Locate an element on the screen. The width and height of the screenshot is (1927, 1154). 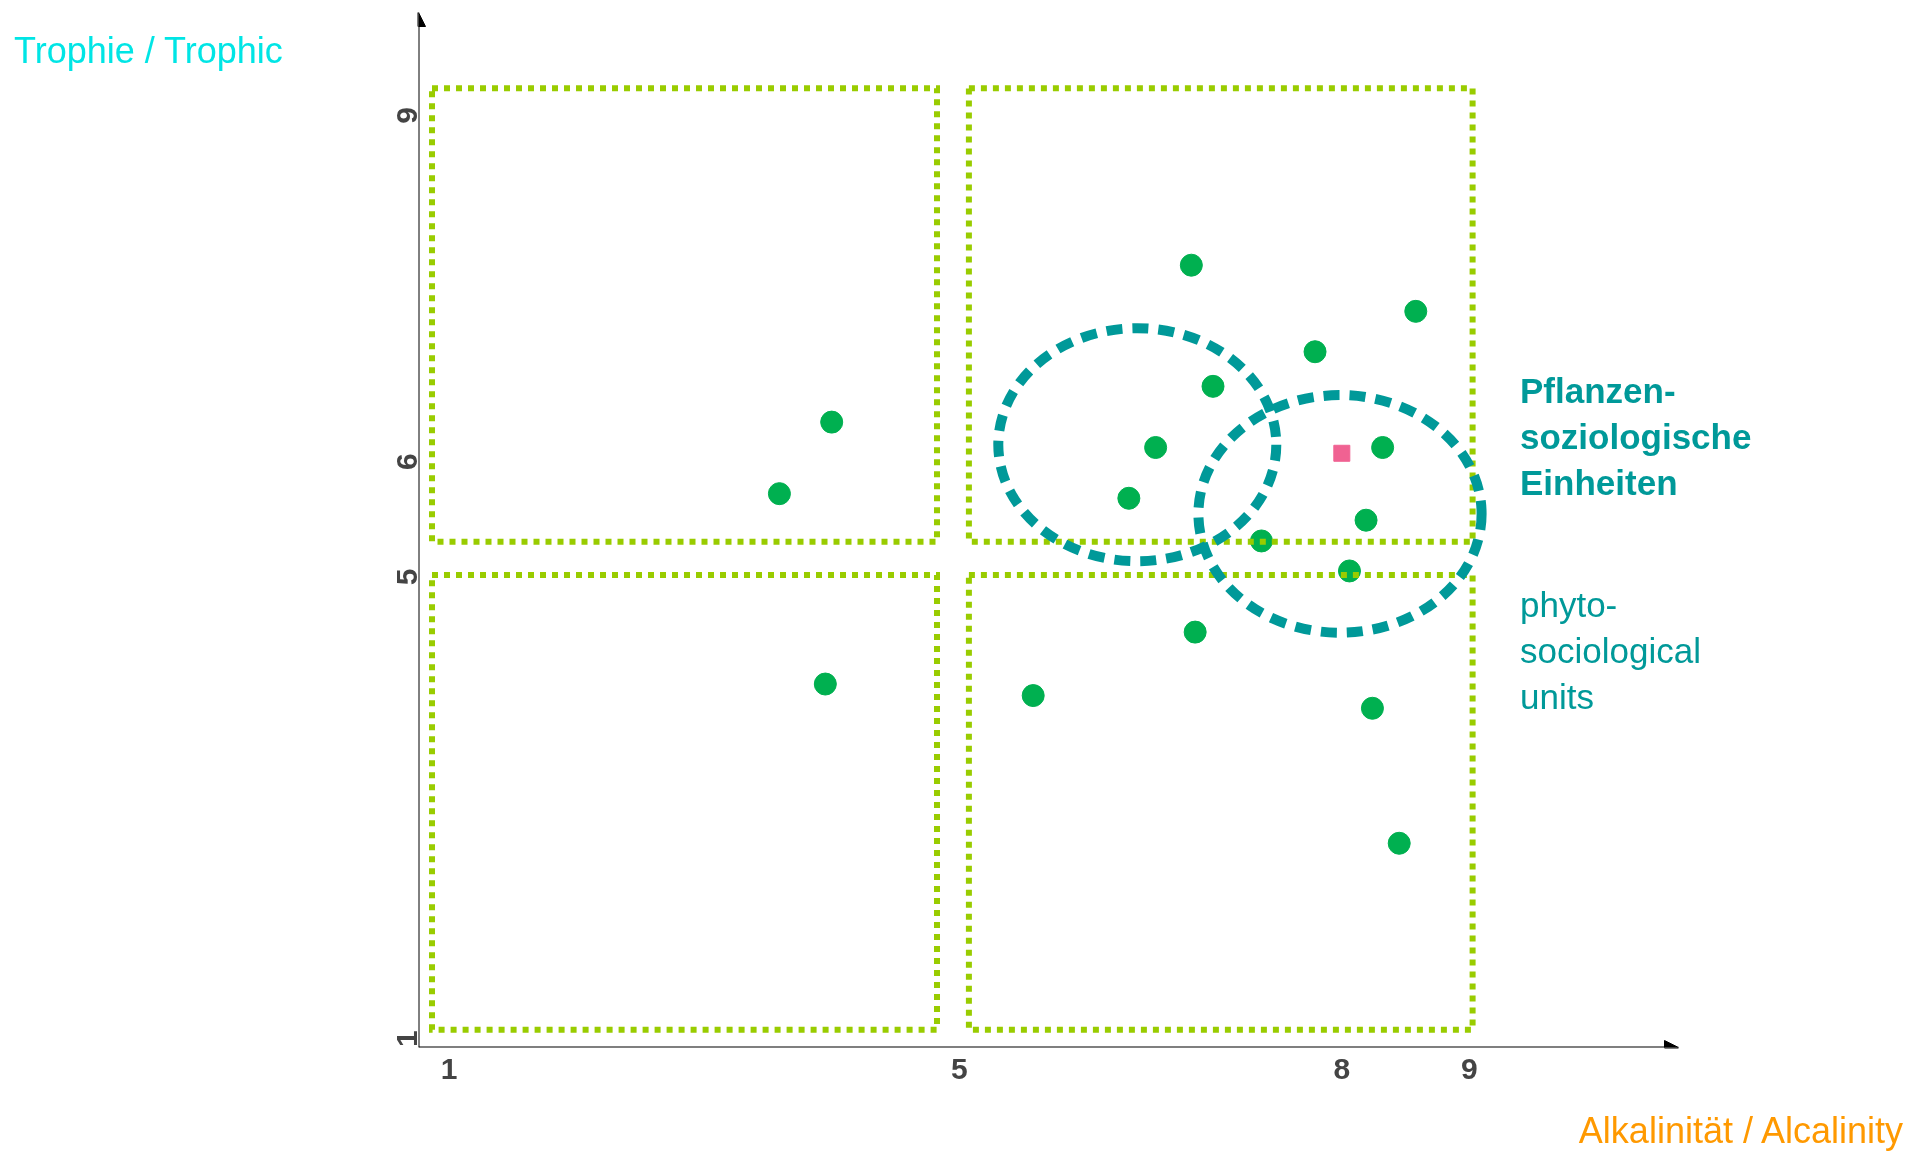
x-tick-label: 9 is located at coordinates (1469, 1068).